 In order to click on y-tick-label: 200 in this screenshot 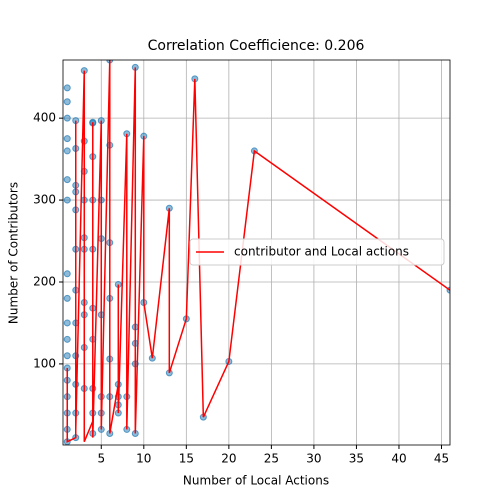, I will do `click(44, 281)`.